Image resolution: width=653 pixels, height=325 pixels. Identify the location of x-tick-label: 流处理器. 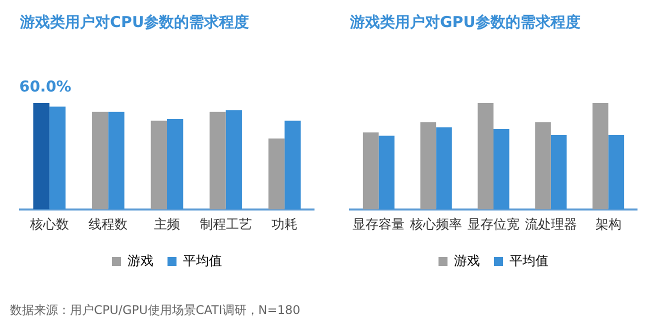
(550, 224).